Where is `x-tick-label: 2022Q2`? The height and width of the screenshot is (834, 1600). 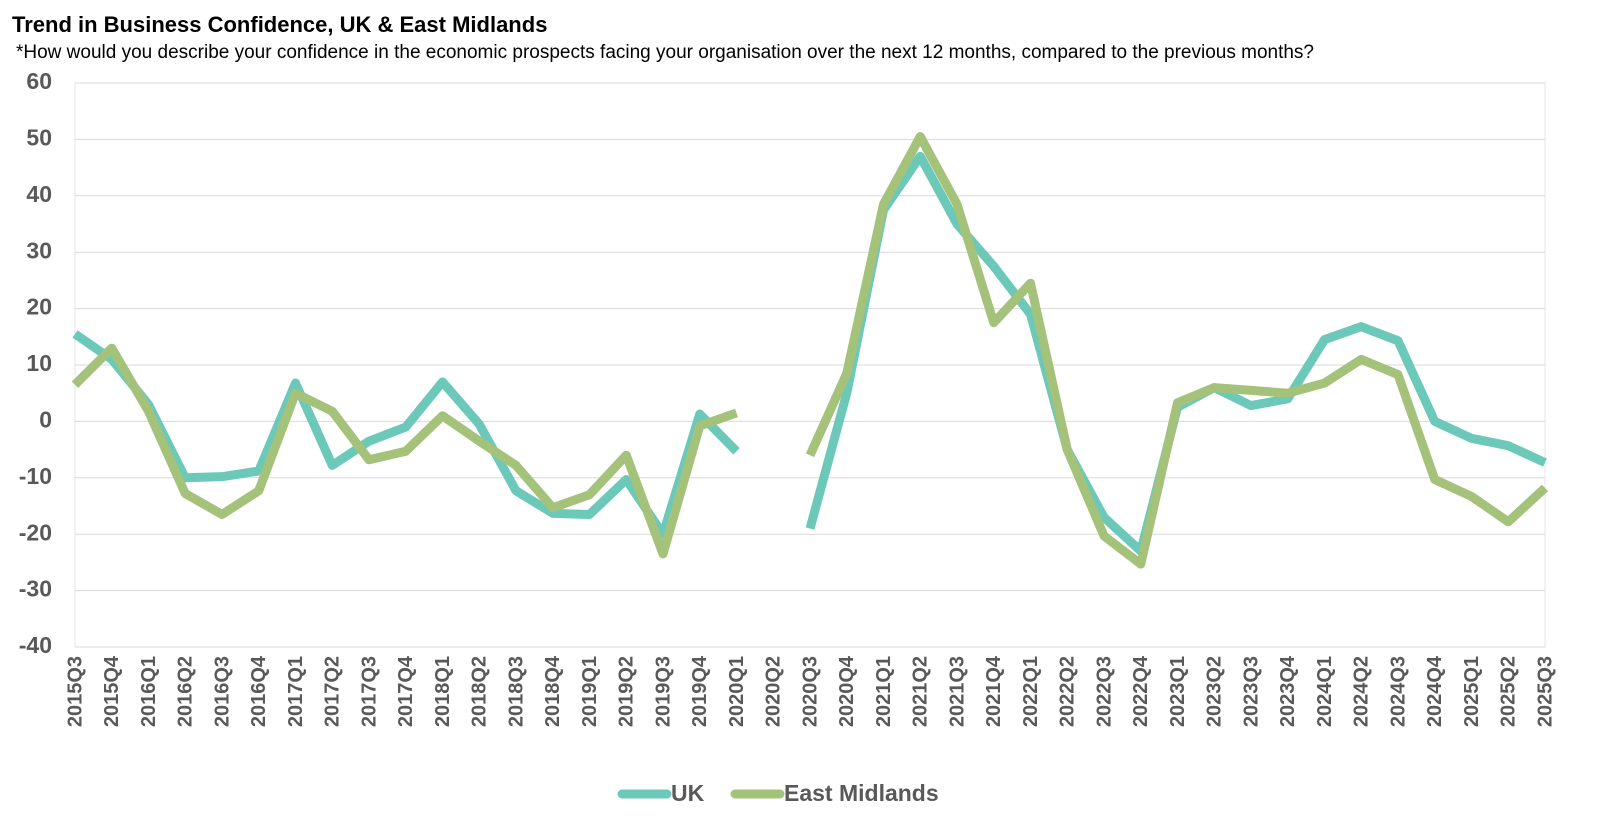
x-tick-label: 2022Q2 is located at coordinates (1068, 691).